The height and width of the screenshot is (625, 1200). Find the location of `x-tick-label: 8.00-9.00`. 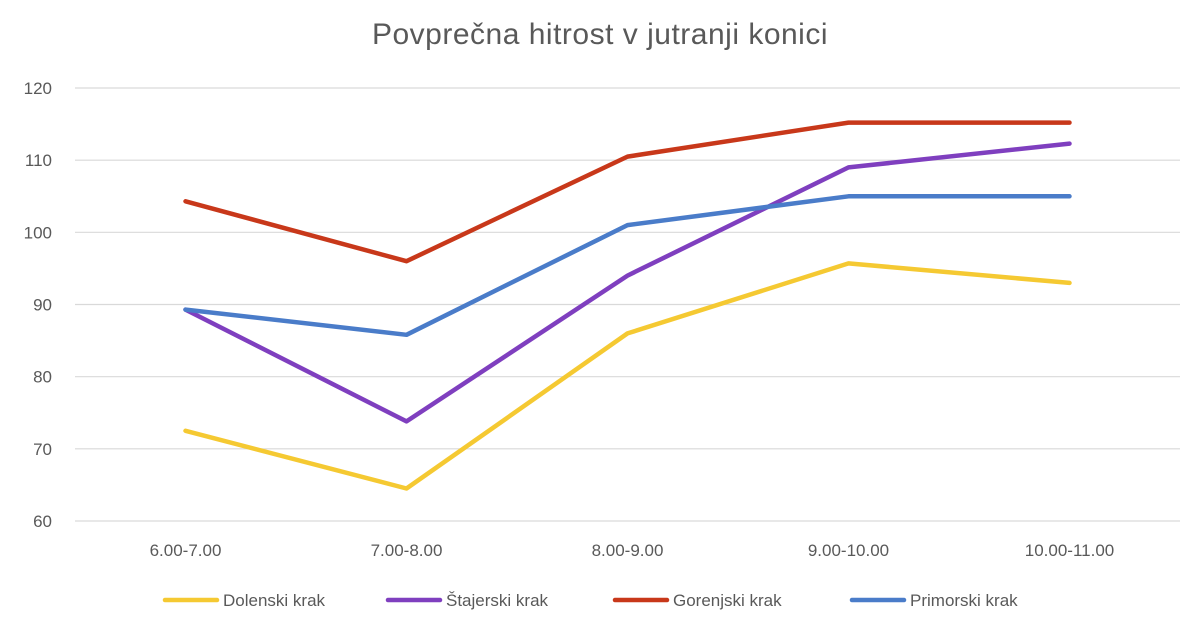

x-tick-label: 8.00-9.00 is located at coordinates (628, 550).